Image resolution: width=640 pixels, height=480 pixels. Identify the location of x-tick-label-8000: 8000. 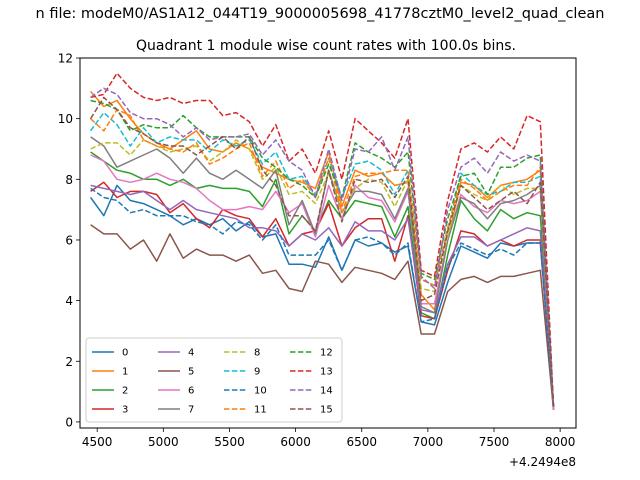
(560, 442).